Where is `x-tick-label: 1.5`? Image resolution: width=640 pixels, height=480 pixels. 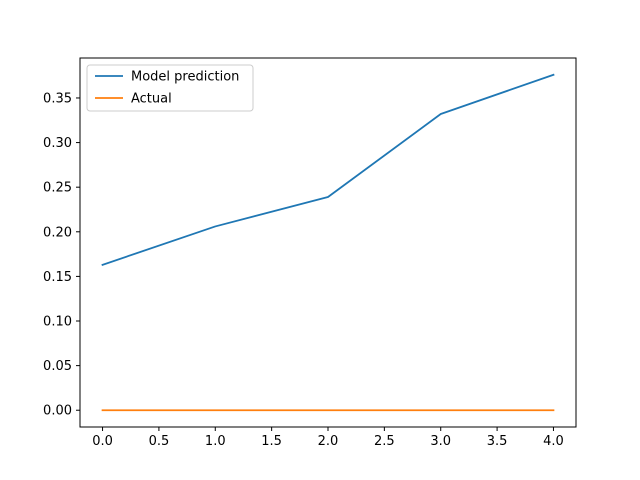 x-tick-label: 1.5 is located at coordinates (271, 441).